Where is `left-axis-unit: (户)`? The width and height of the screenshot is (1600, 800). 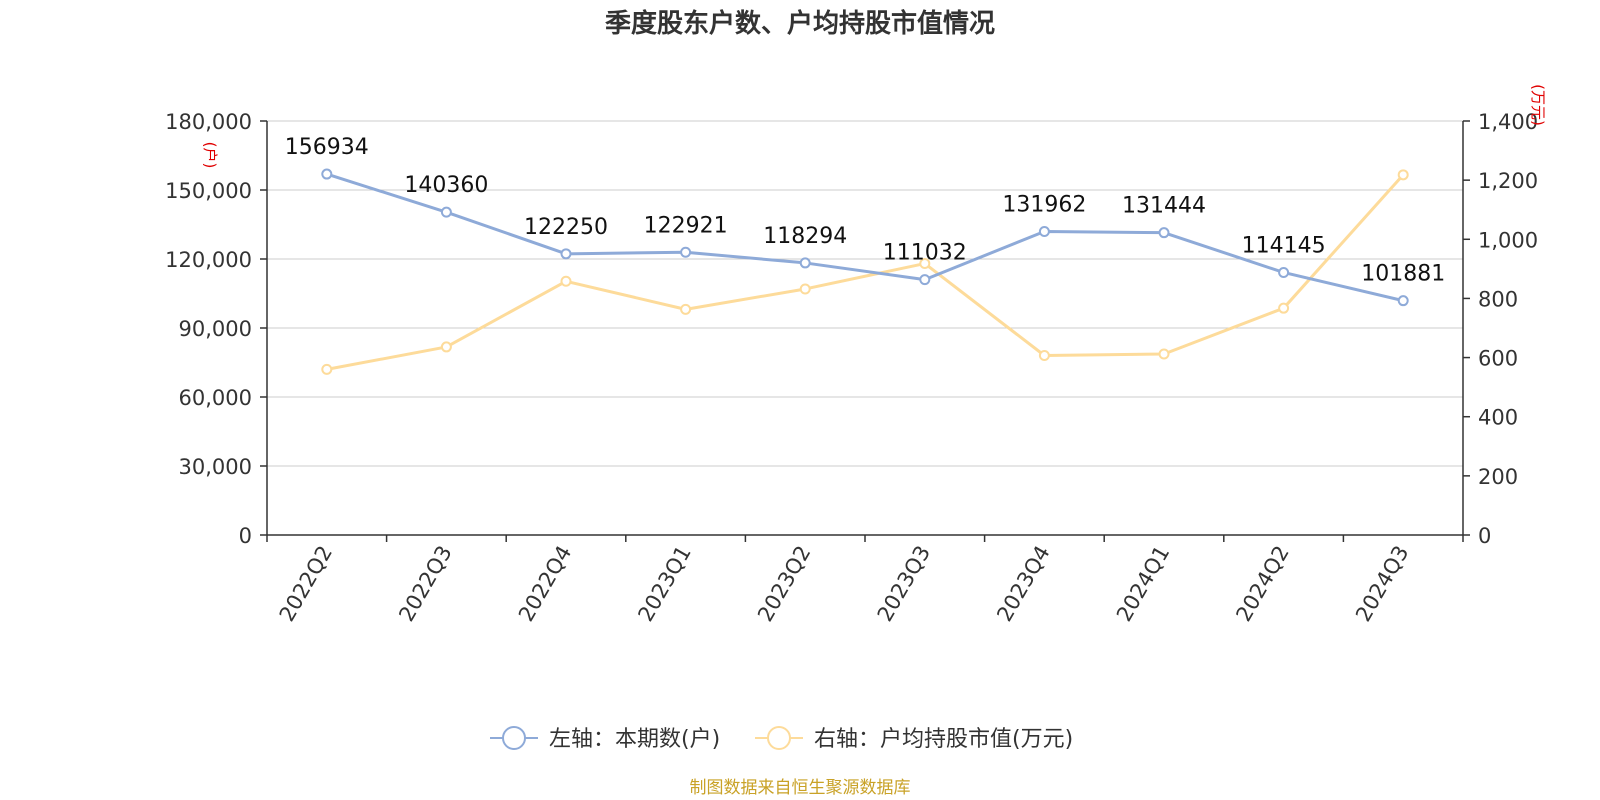
left-axis-unit: (户) is located at coordinates (210, 155).